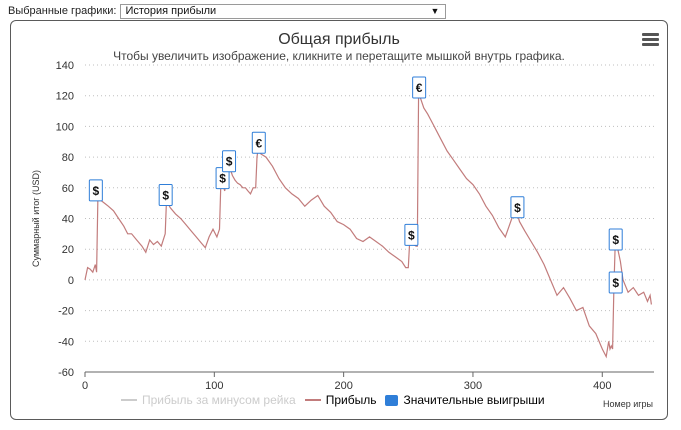  Describe the element at coordinates (68, 158) in the screenshot. I see `y-tick-label: 80` at that location.